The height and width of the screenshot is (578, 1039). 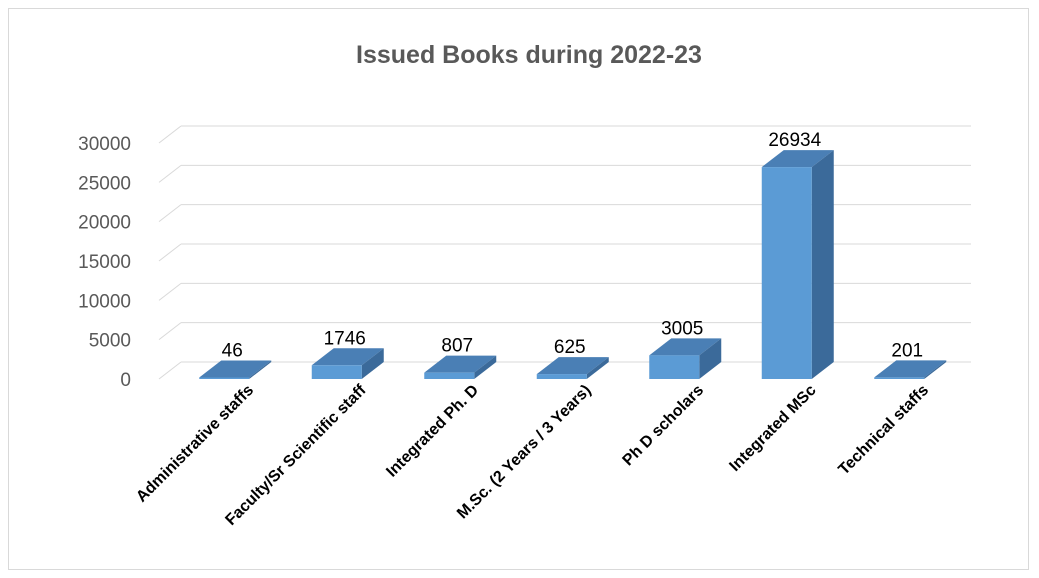 What do you see at coordinates (104, 183) in the screenshot?
I see `y-tick-label: 25000` at bounding box center [104, 183].